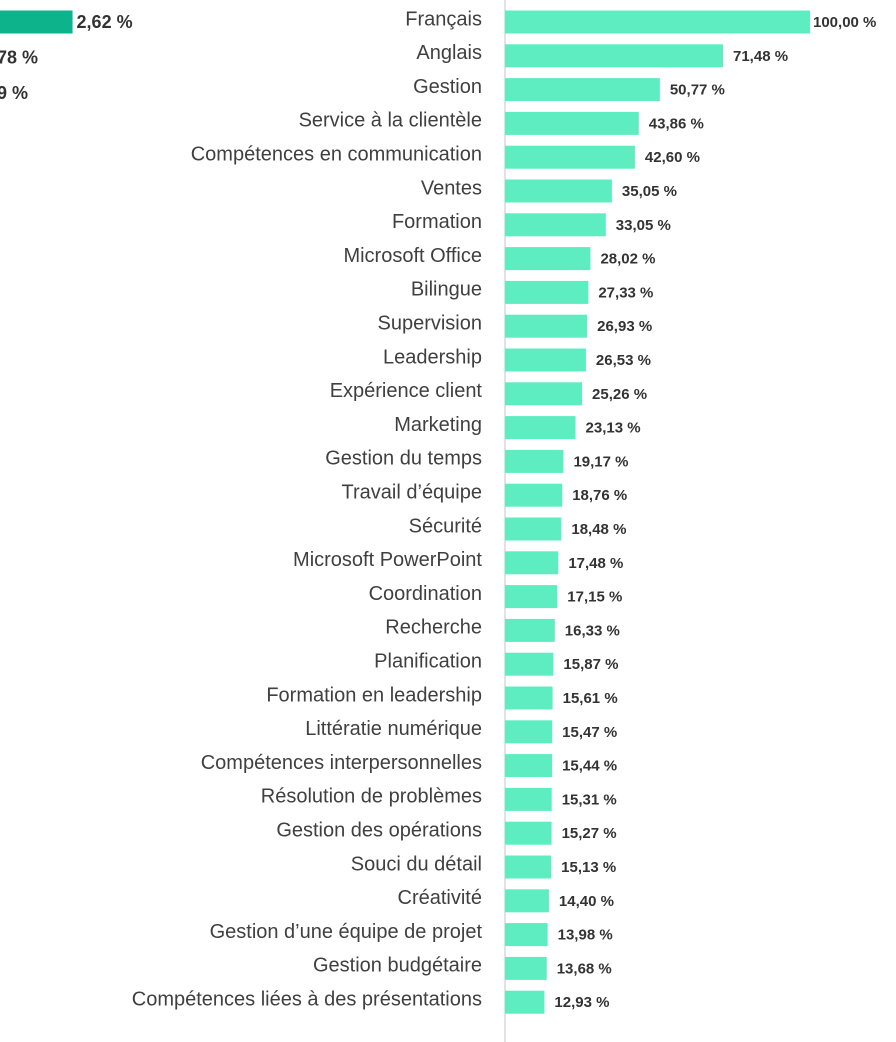 This screenshot has width=896, height=1042. I want to click on category-label: Planification, so click(428, 661).